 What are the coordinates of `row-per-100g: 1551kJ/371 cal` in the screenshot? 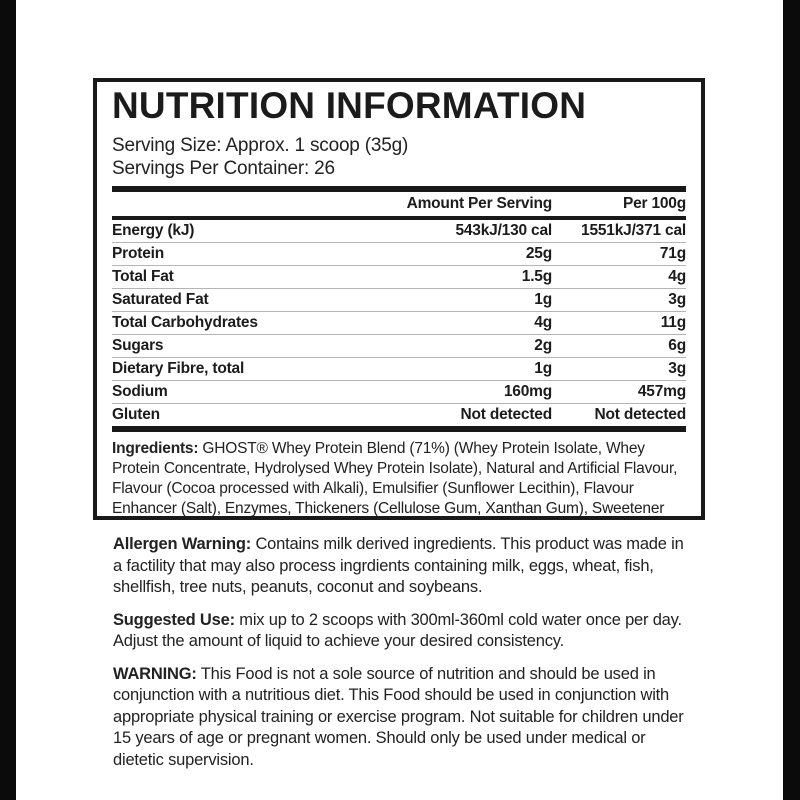 It's located at (619, 230).